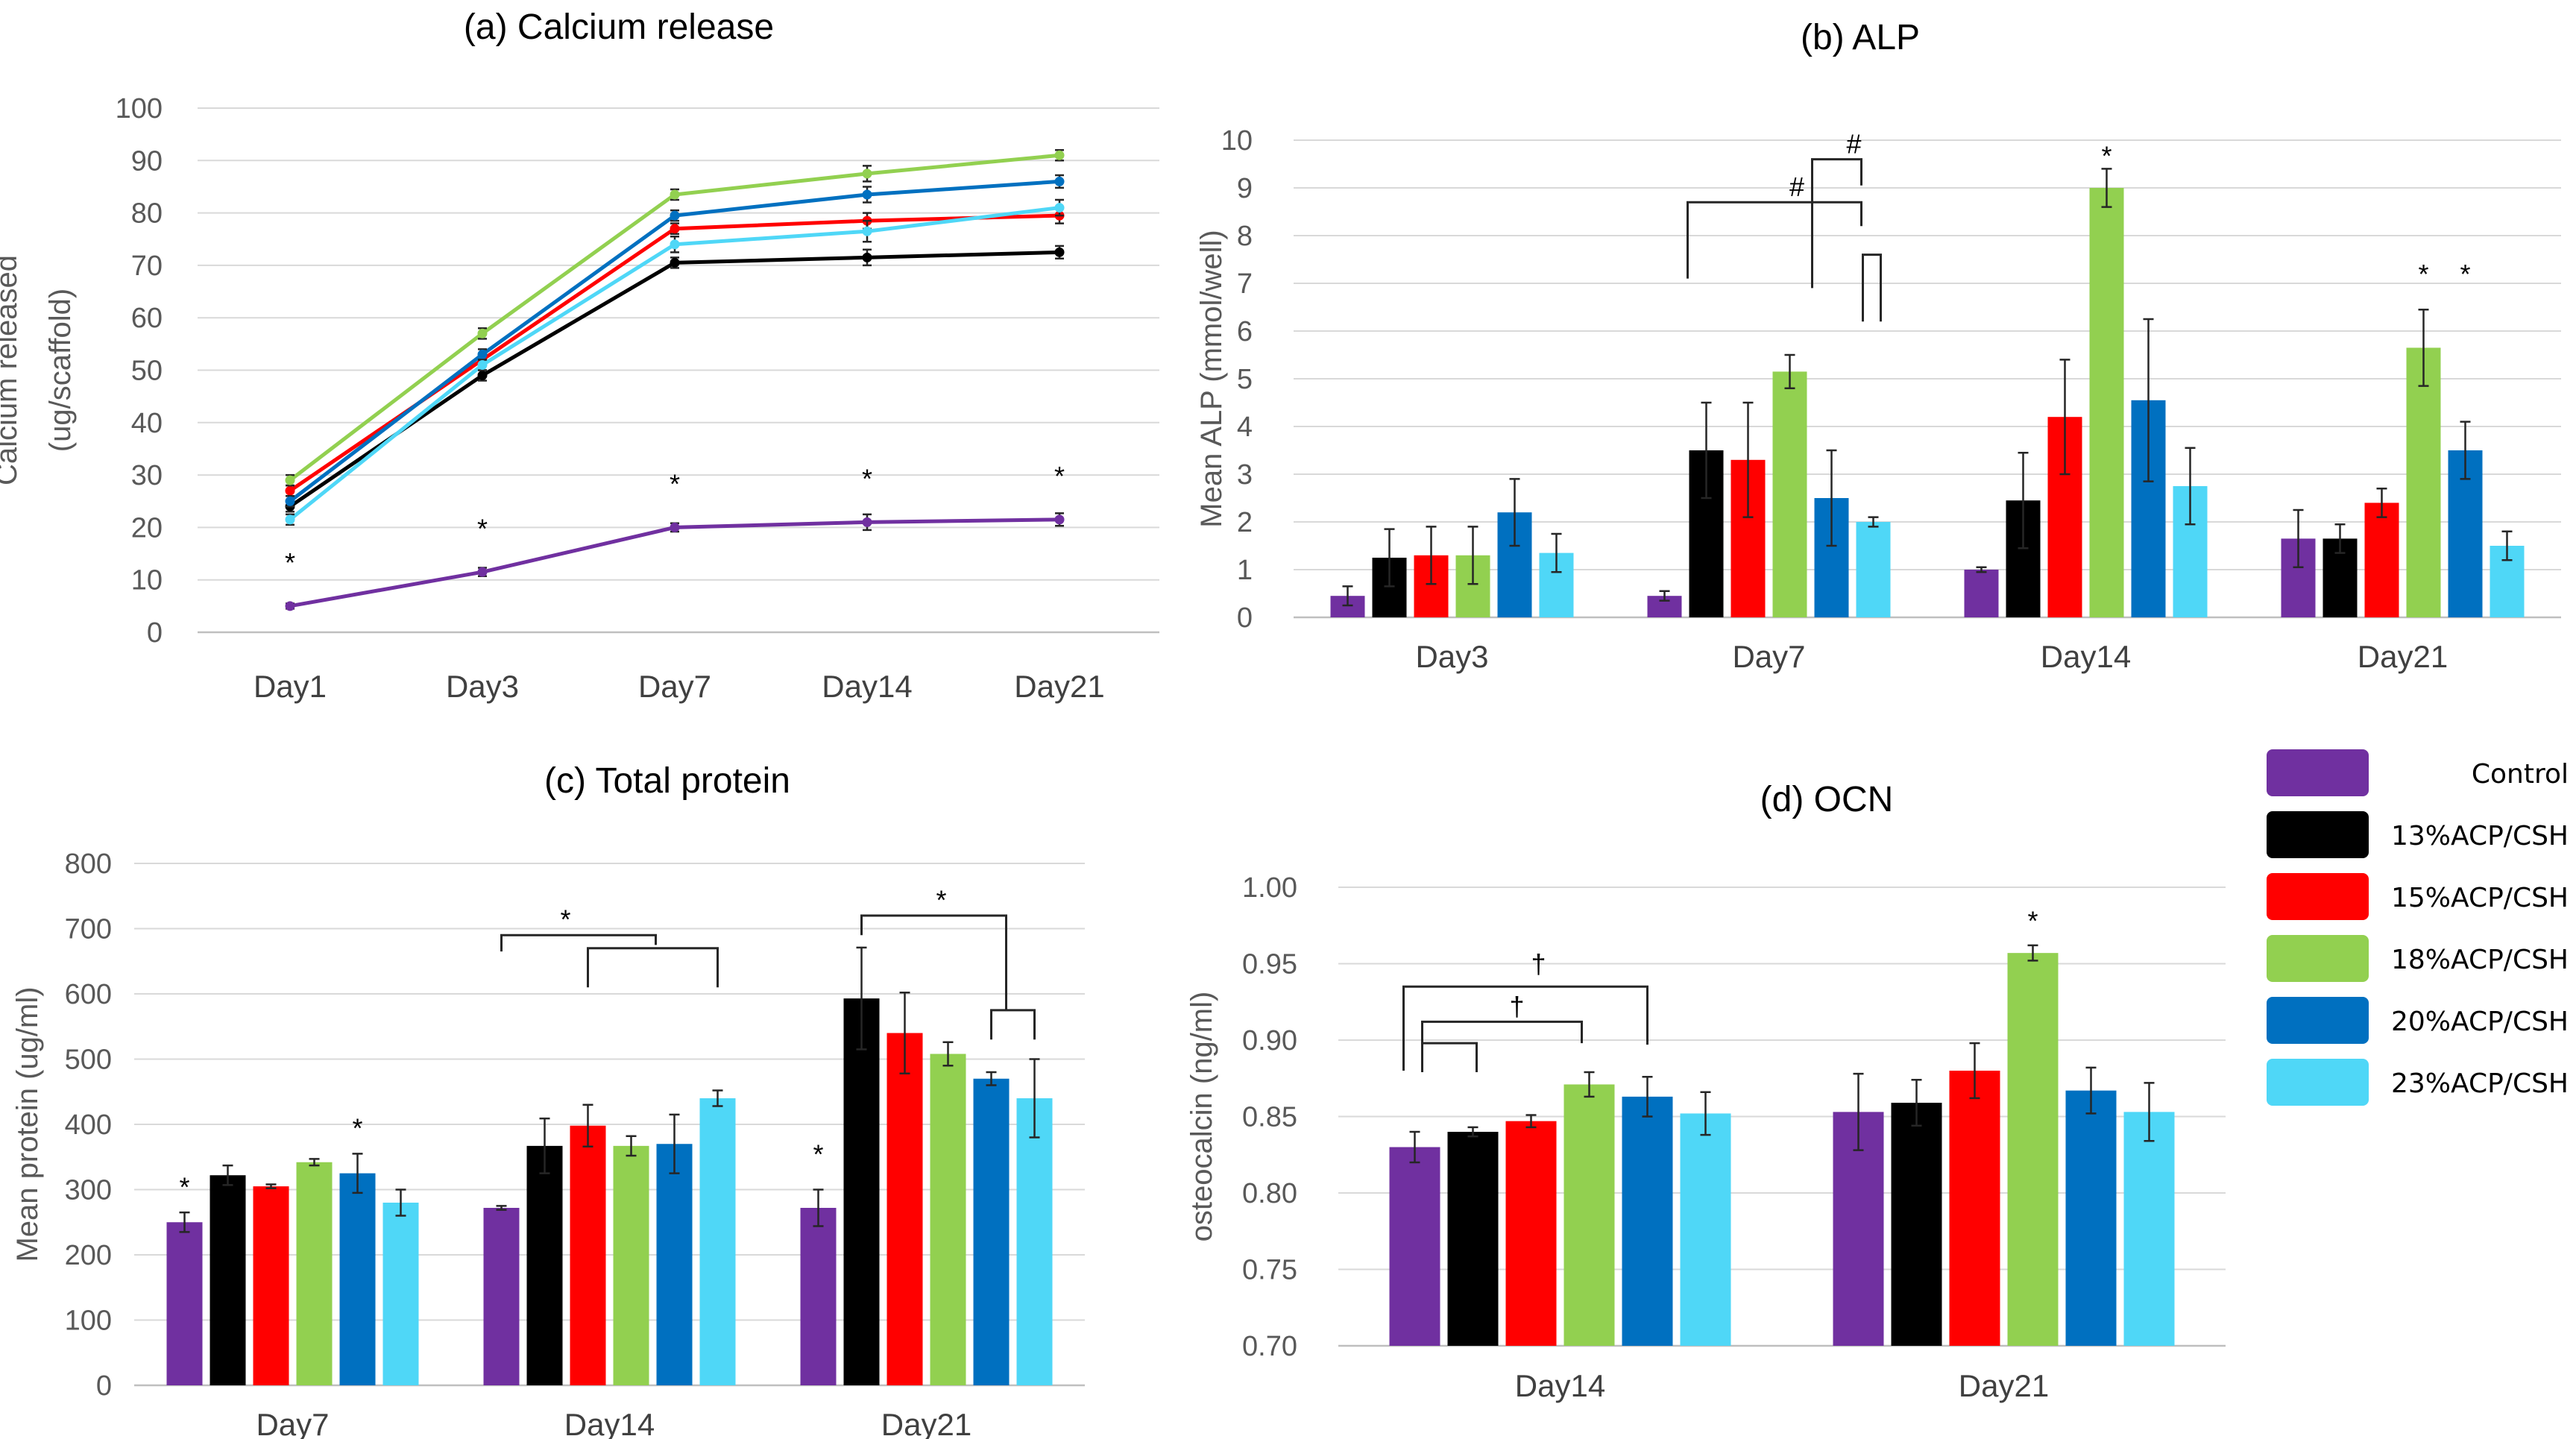 The image size is (2576, 1439). What do you see at coordinates (1245, 284) in the screenshot?
I see `y-tick-label: 7` at bounding box center [1245, 284].